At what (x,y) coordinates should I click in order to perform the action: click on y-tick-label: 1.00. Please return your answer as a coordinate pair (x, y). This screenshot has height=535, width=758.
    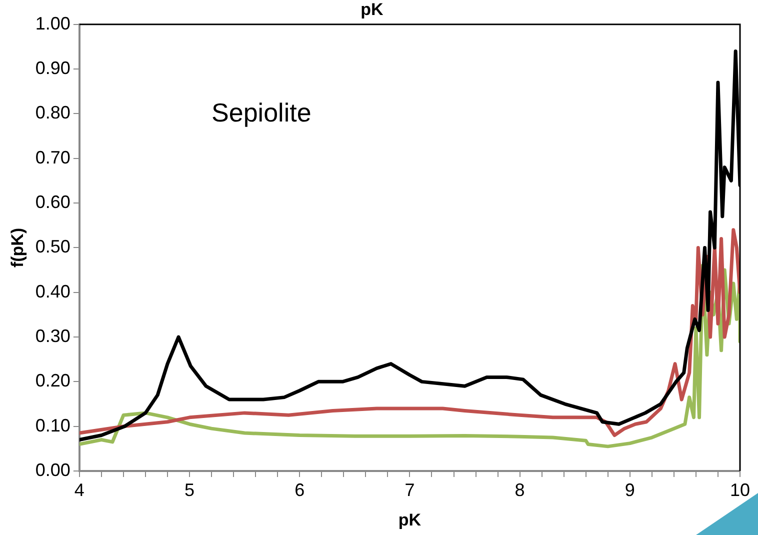
    Looking at the image, I should click on (52, 23).